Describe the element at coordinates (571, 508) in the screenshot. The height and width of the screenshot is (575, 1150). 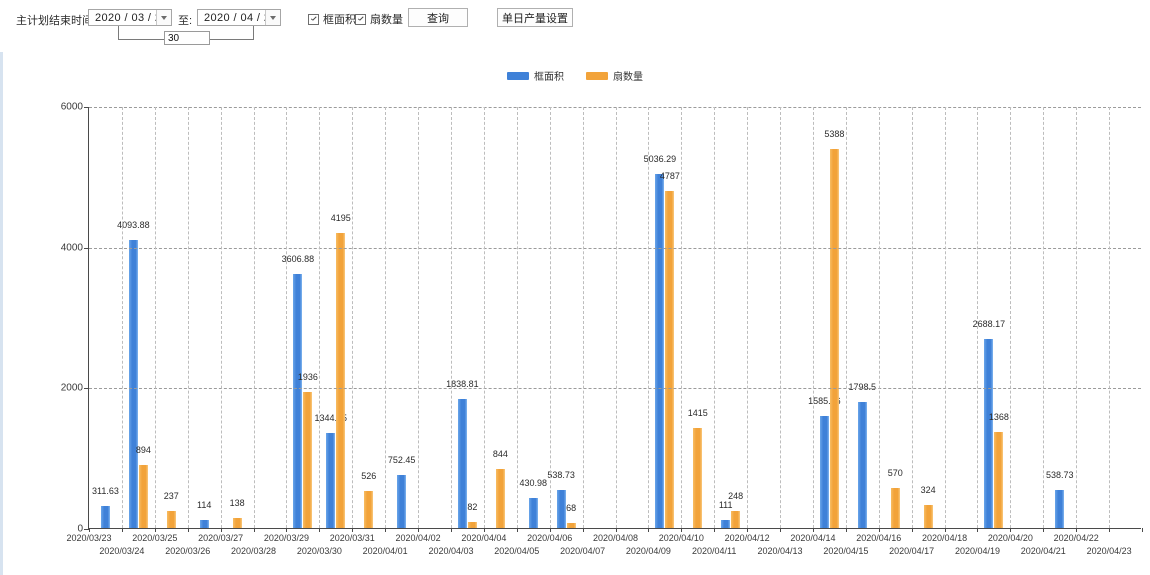
I see `bar-value-label: 68` at that location.